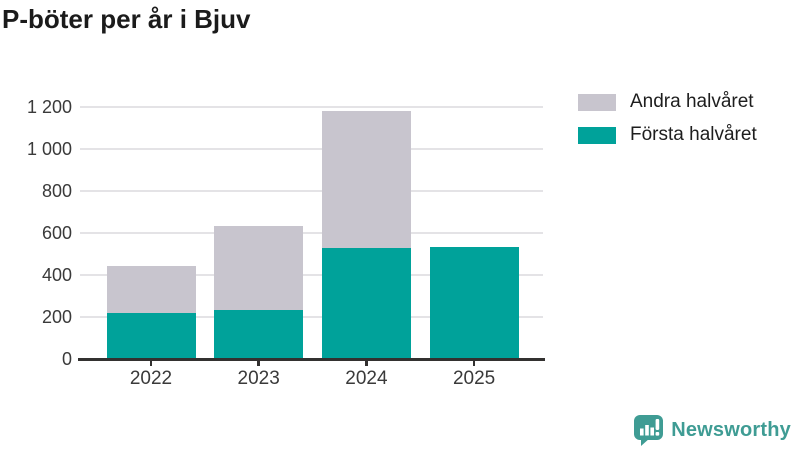 The height and width of the screenshot is (450, 800). I want to click on y-axis-tick-label: 600, so click(56, 233).